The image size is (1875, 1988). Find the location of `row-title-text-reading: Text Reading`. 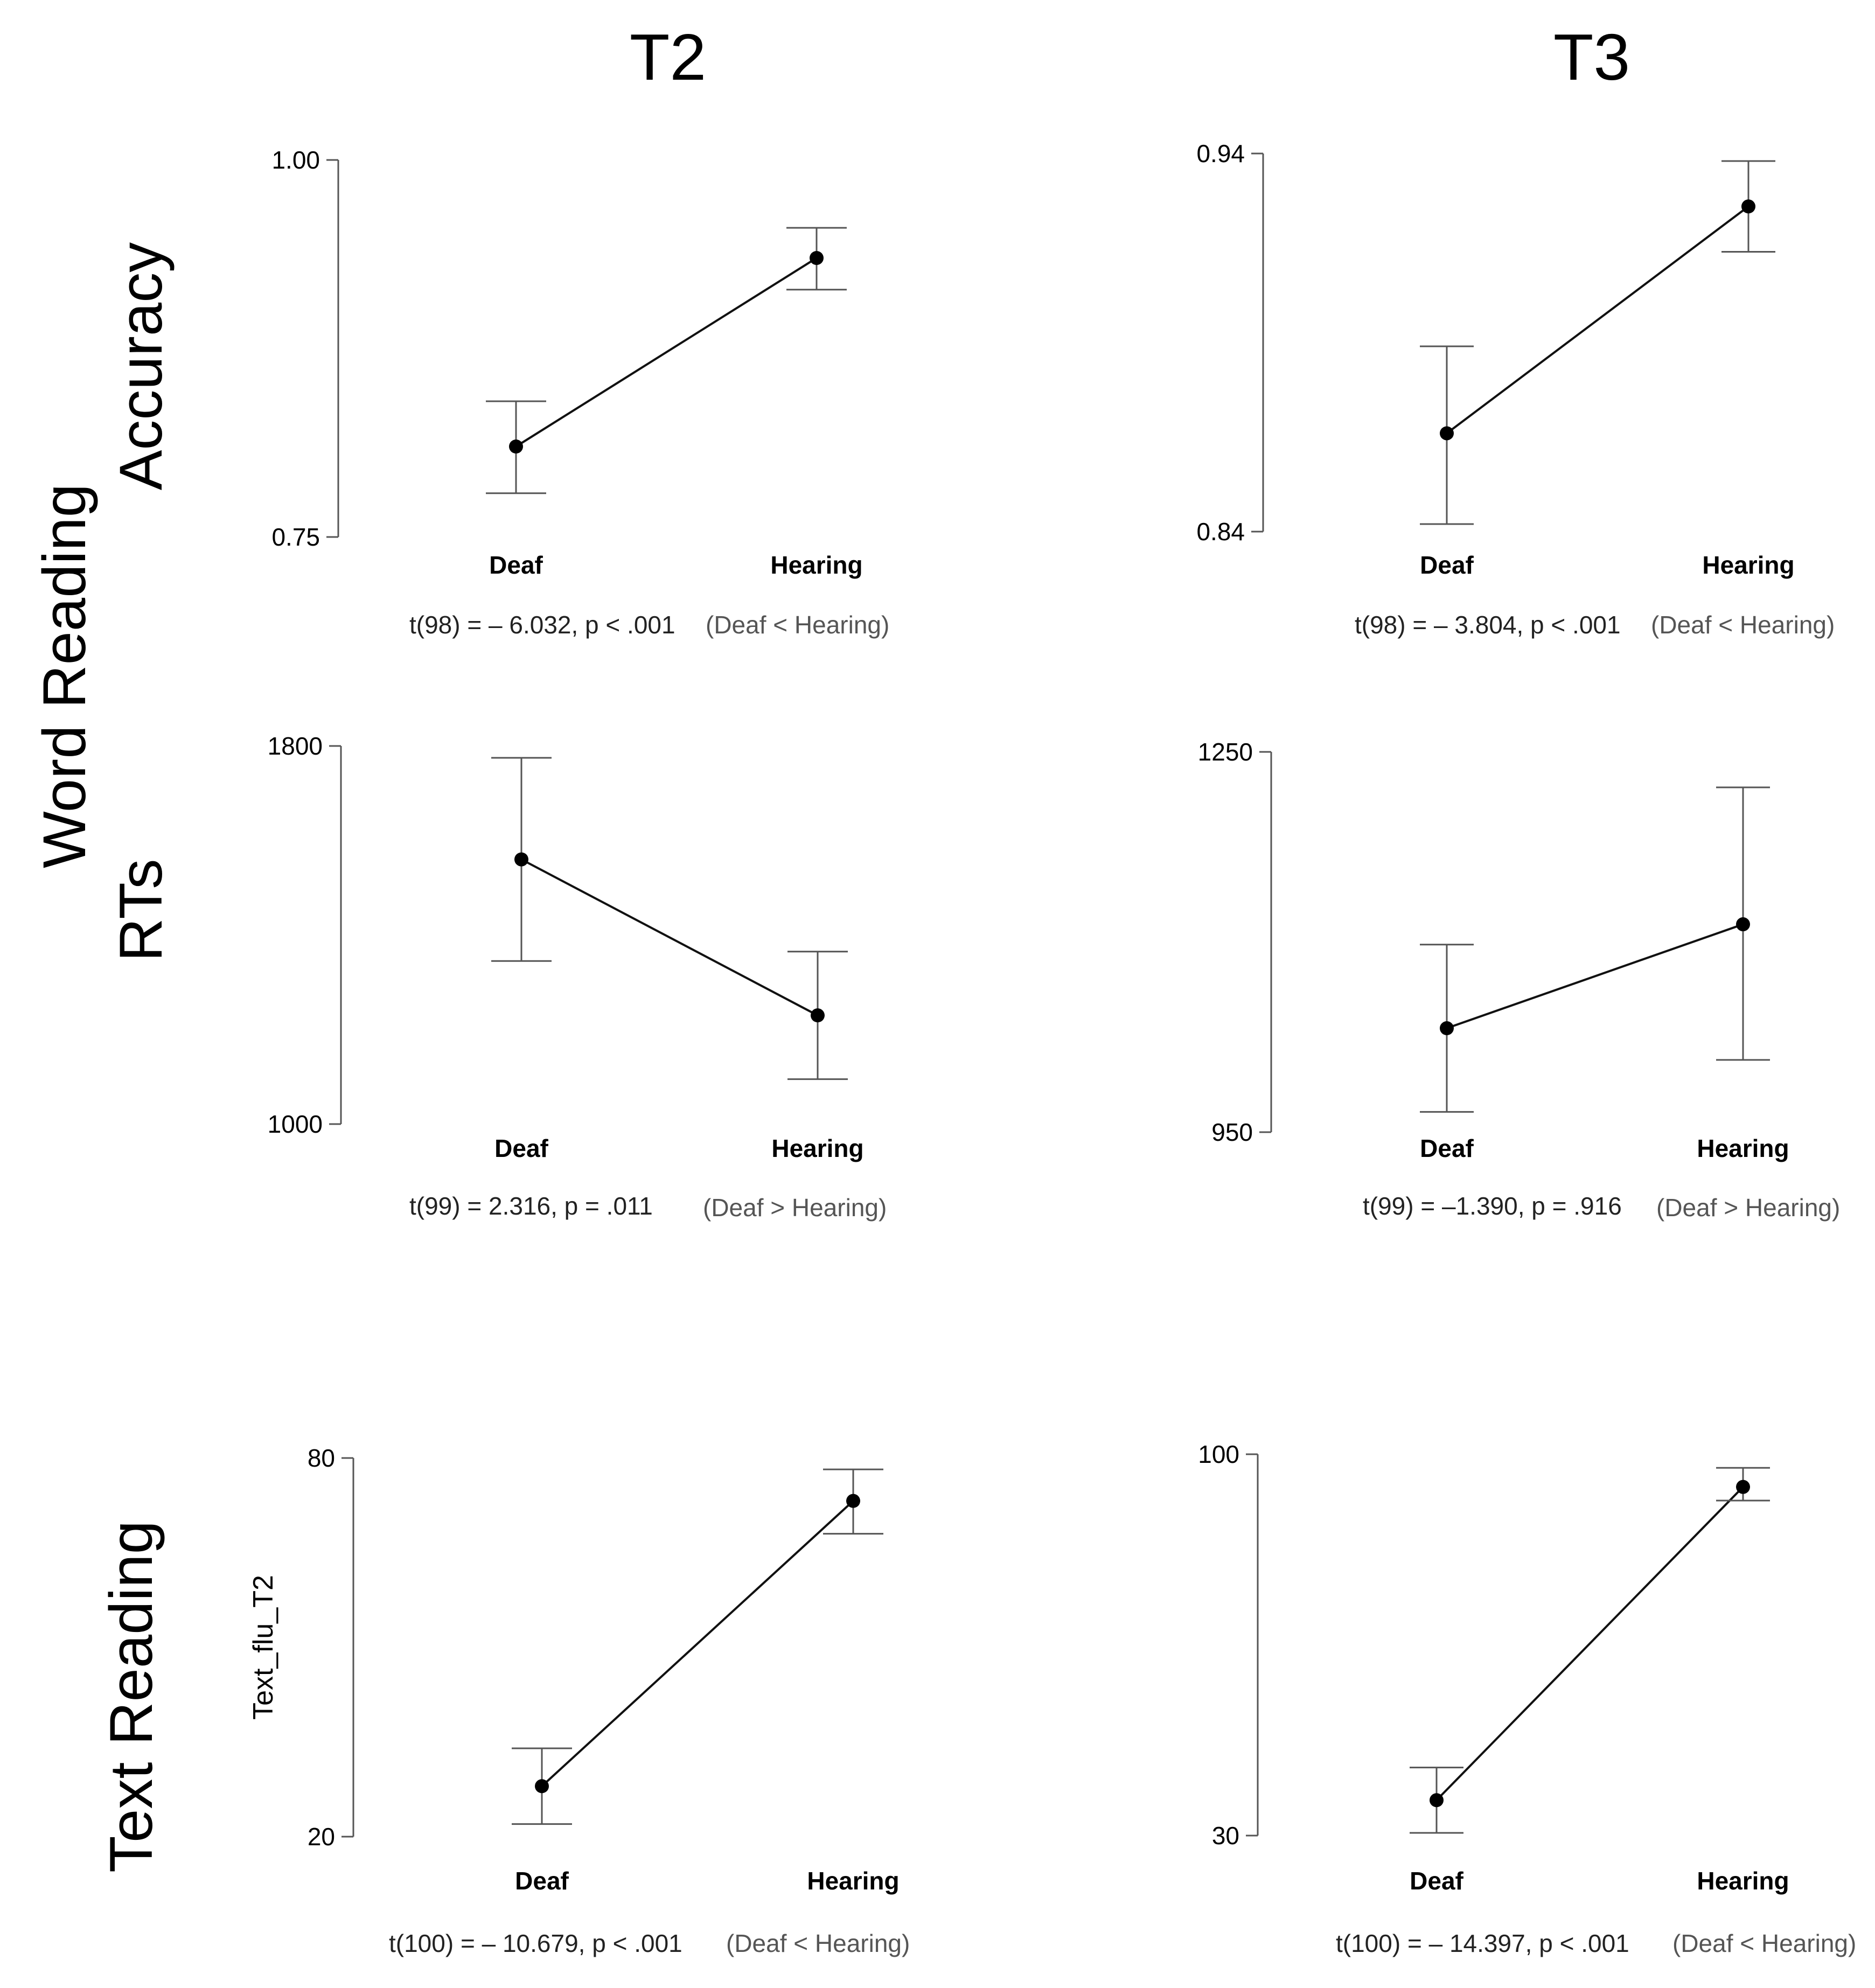

row-title-text-reading: Text Reading is located at coordinates (131, 1696).